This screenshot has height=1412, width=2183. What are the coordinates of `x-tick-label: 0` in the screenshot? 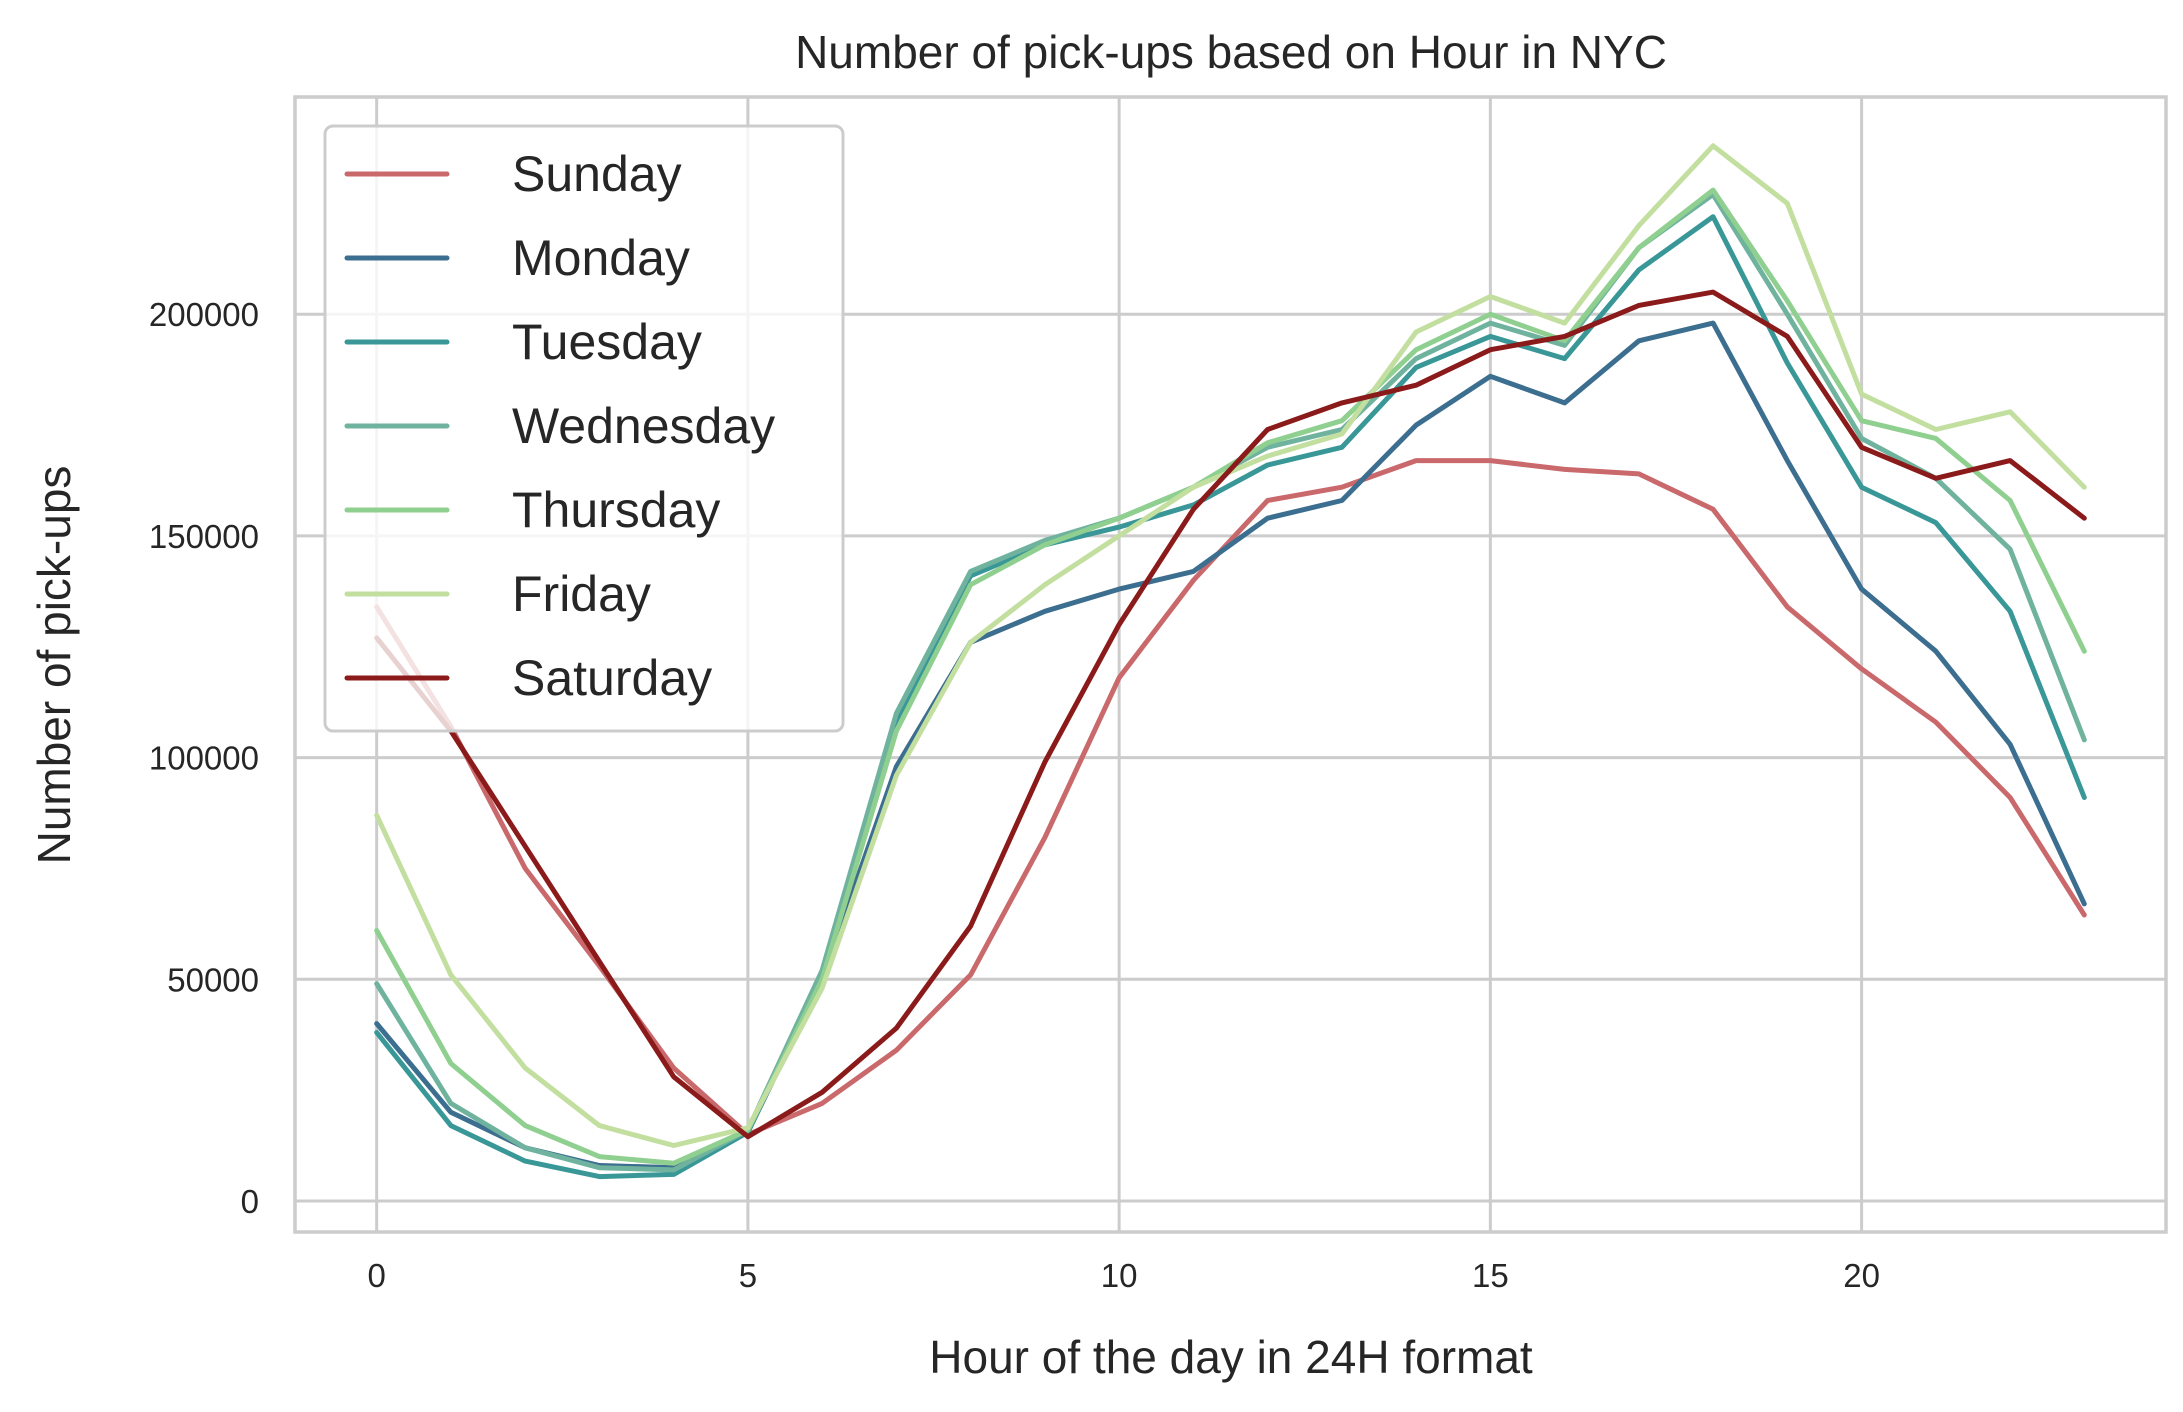 It's located at (376, 1275).